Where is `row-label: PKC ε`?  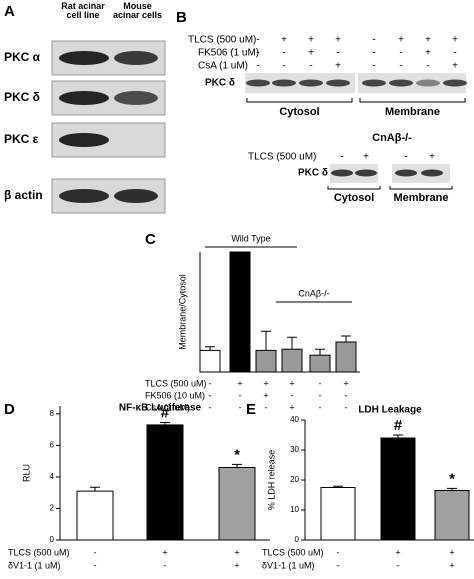 row-label: PKC ε is located at coordinates (21, 139).